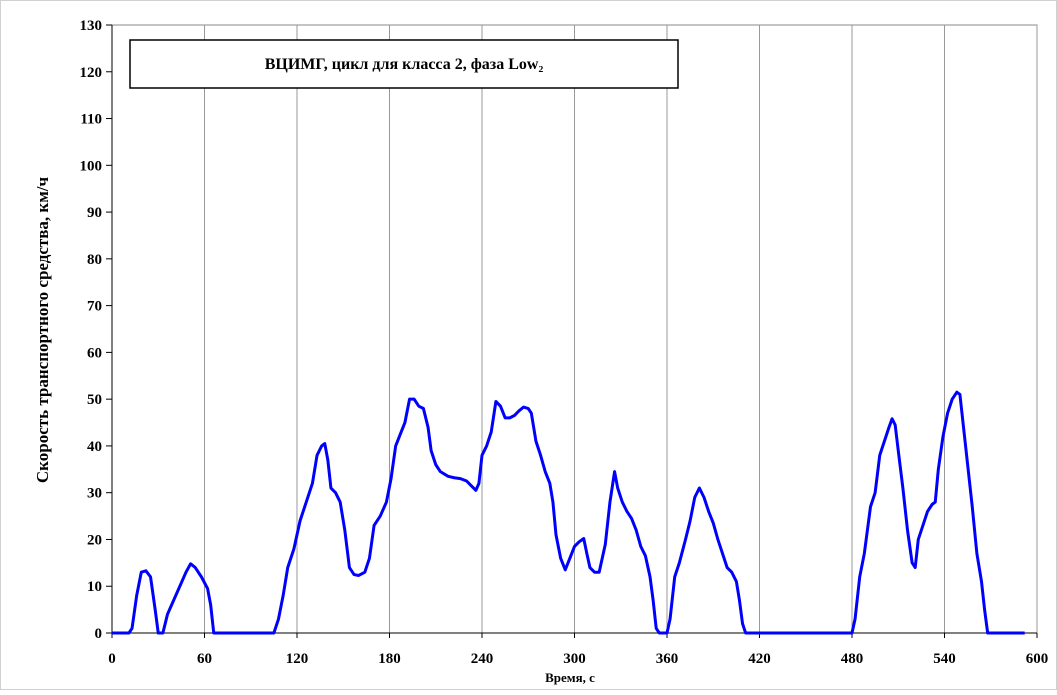 This screenshot has height=695, width=1057. What do you see at coordinates (94, 353) in the screenshot?
I see `y-tick-label: 60` at bounding box center [94, 353].